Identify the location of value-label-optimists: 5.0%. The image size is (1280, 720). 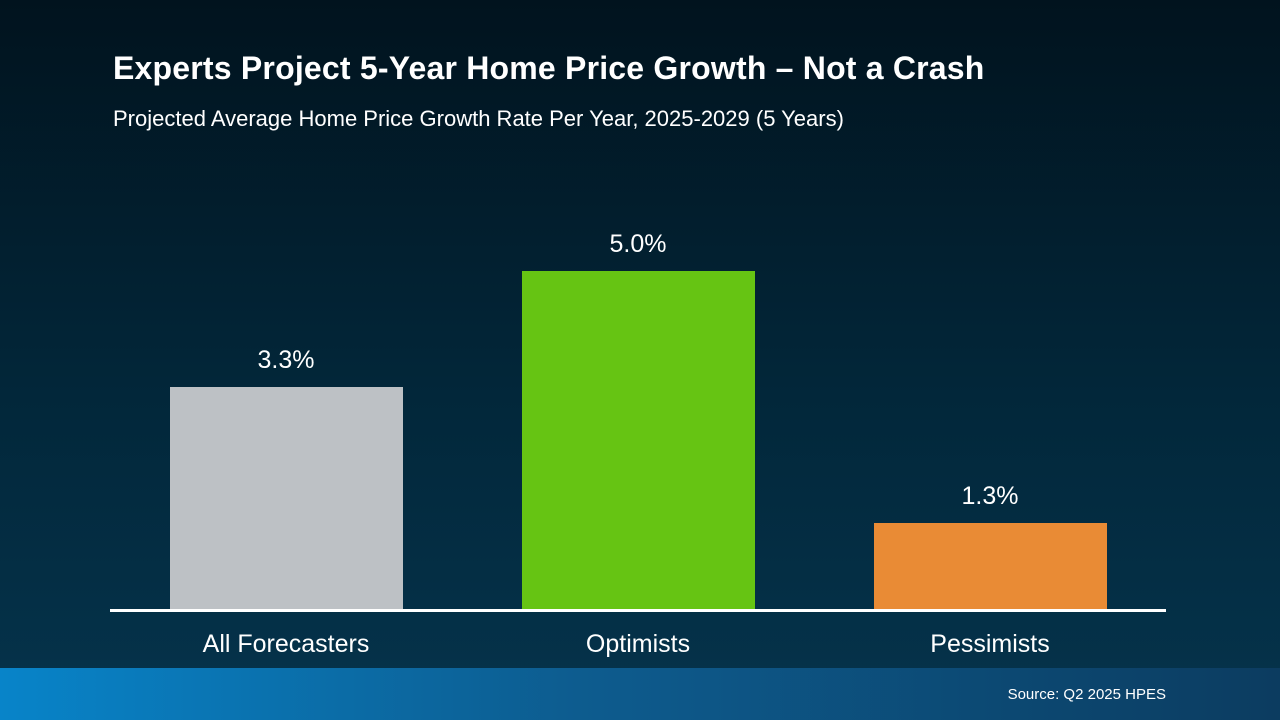
(638, 244).